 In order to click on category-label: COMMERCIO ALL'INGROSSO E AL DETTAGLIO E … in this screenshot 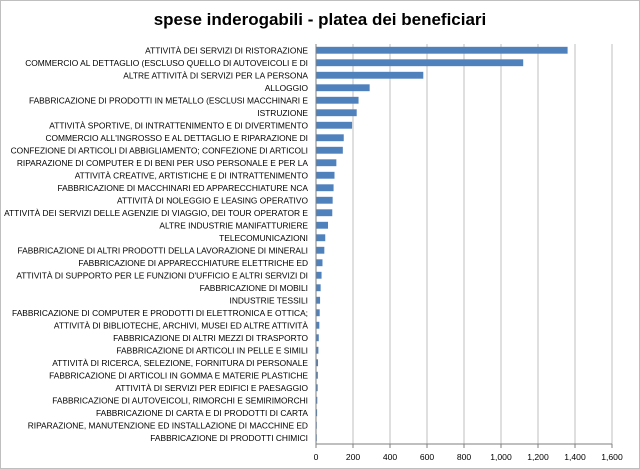, I will do `click(176, 138)`.